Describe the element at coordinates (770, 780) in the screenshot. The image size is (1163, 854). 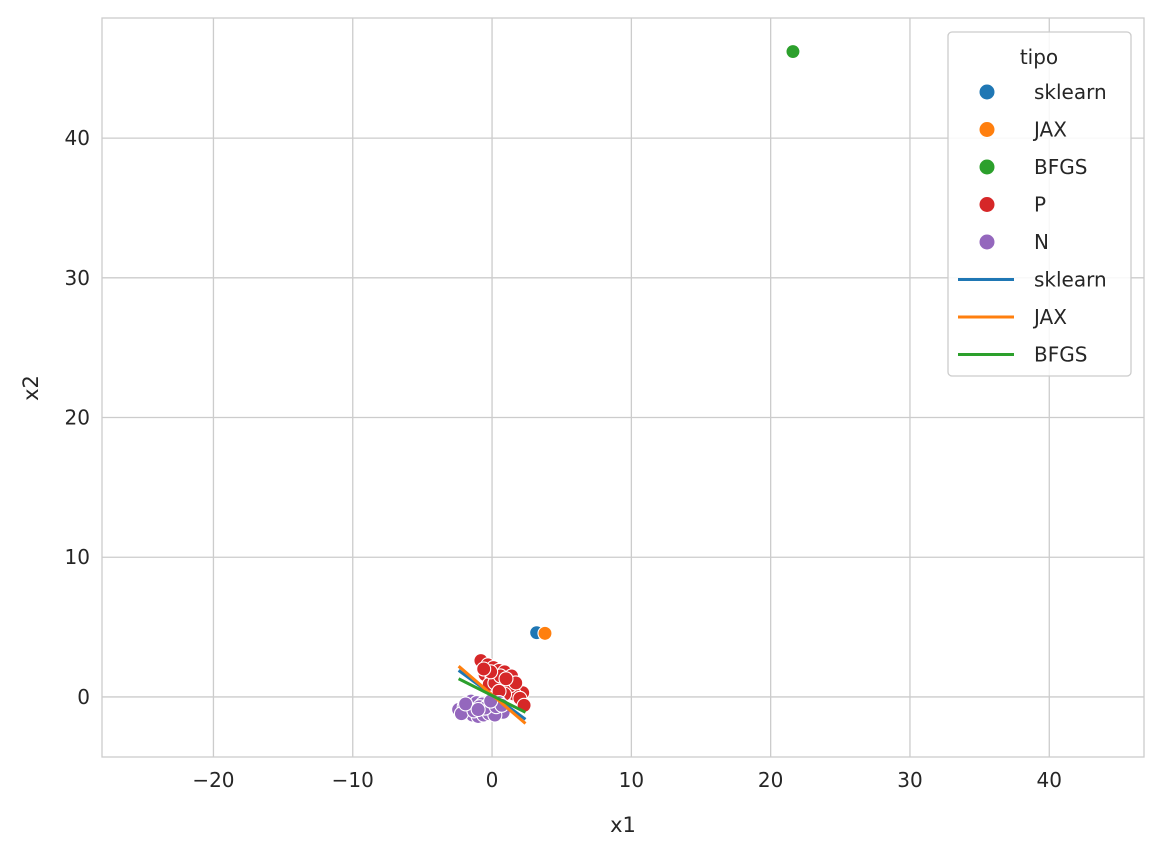
I see `x-tick-label: 20` at that location.